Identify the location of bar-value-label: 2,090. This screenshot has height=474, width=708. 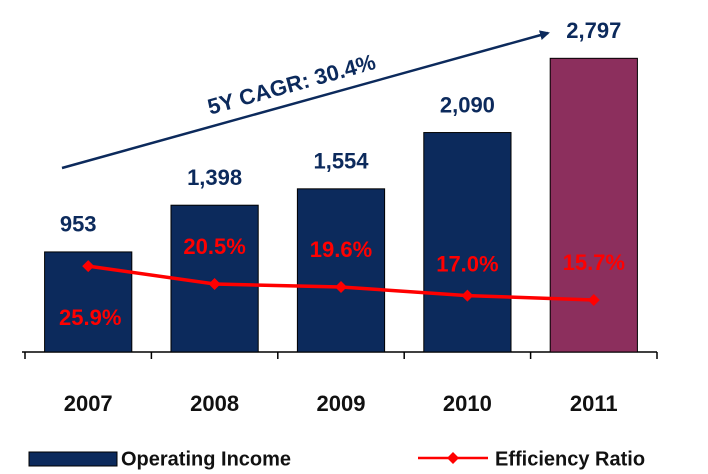
(467, 104).